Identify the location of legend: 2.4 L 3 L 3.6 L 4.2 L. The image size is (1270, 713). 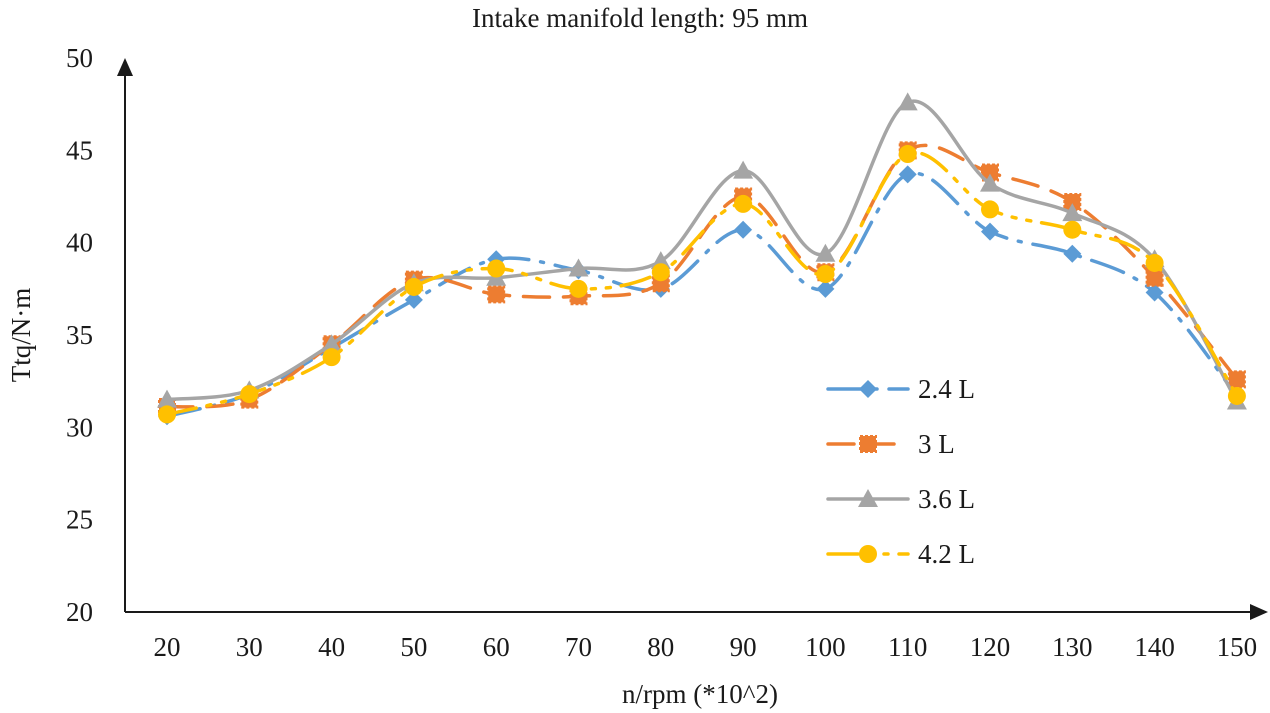
(900, 471).